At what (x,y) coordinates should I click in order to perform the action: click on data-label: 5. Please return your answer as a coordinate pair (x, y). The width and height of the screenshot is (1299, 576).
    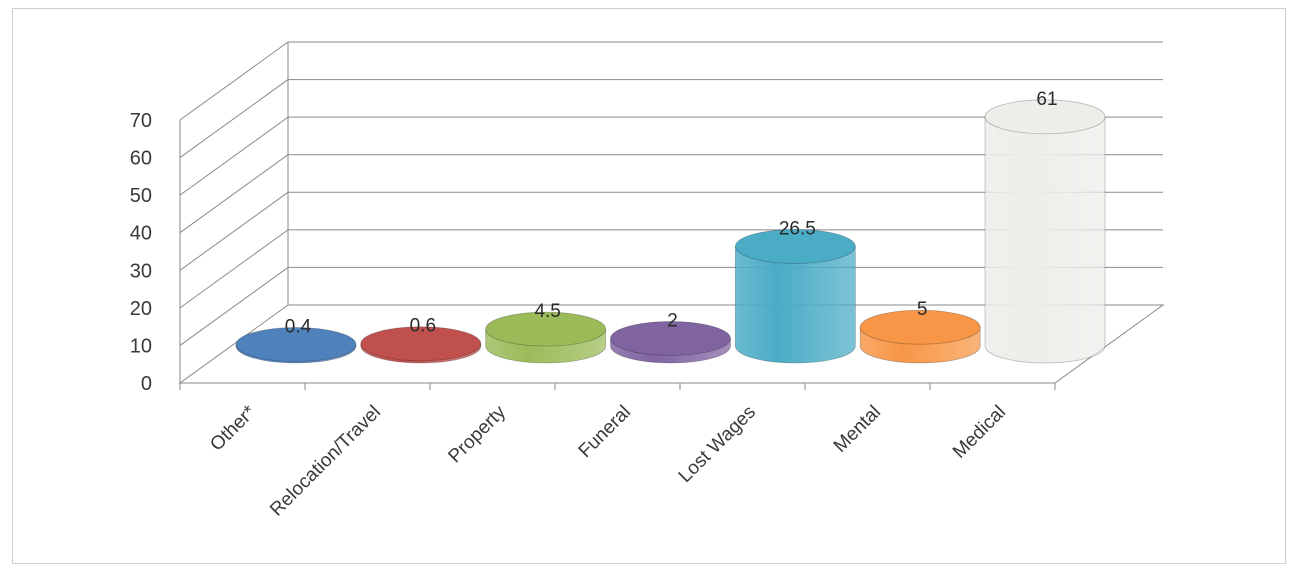
    Looking at the image, I should click on (922, 309).